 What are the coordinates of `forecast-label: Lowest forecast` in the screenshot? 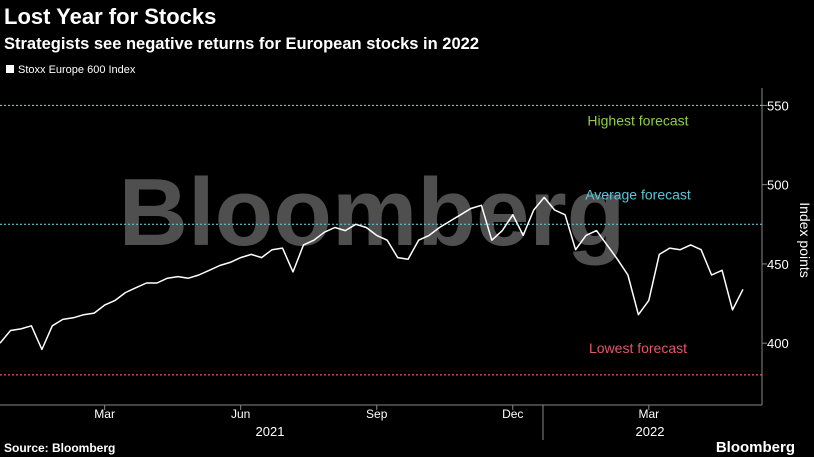 It's located at (638, 348).